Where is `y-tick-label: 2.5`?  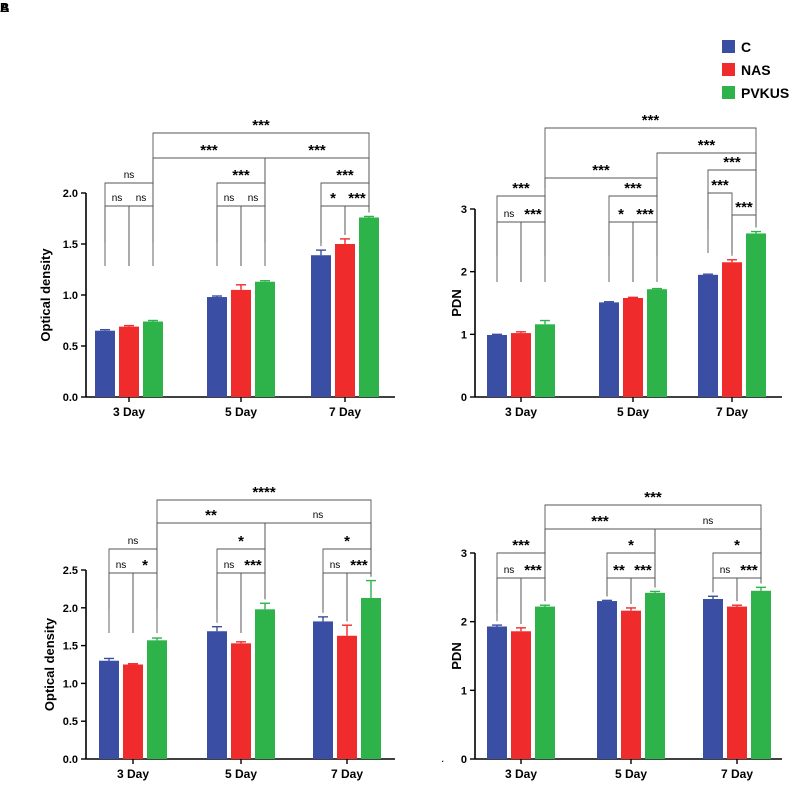 y-tick-label: 2.5 is located at coordinates (70, 571).